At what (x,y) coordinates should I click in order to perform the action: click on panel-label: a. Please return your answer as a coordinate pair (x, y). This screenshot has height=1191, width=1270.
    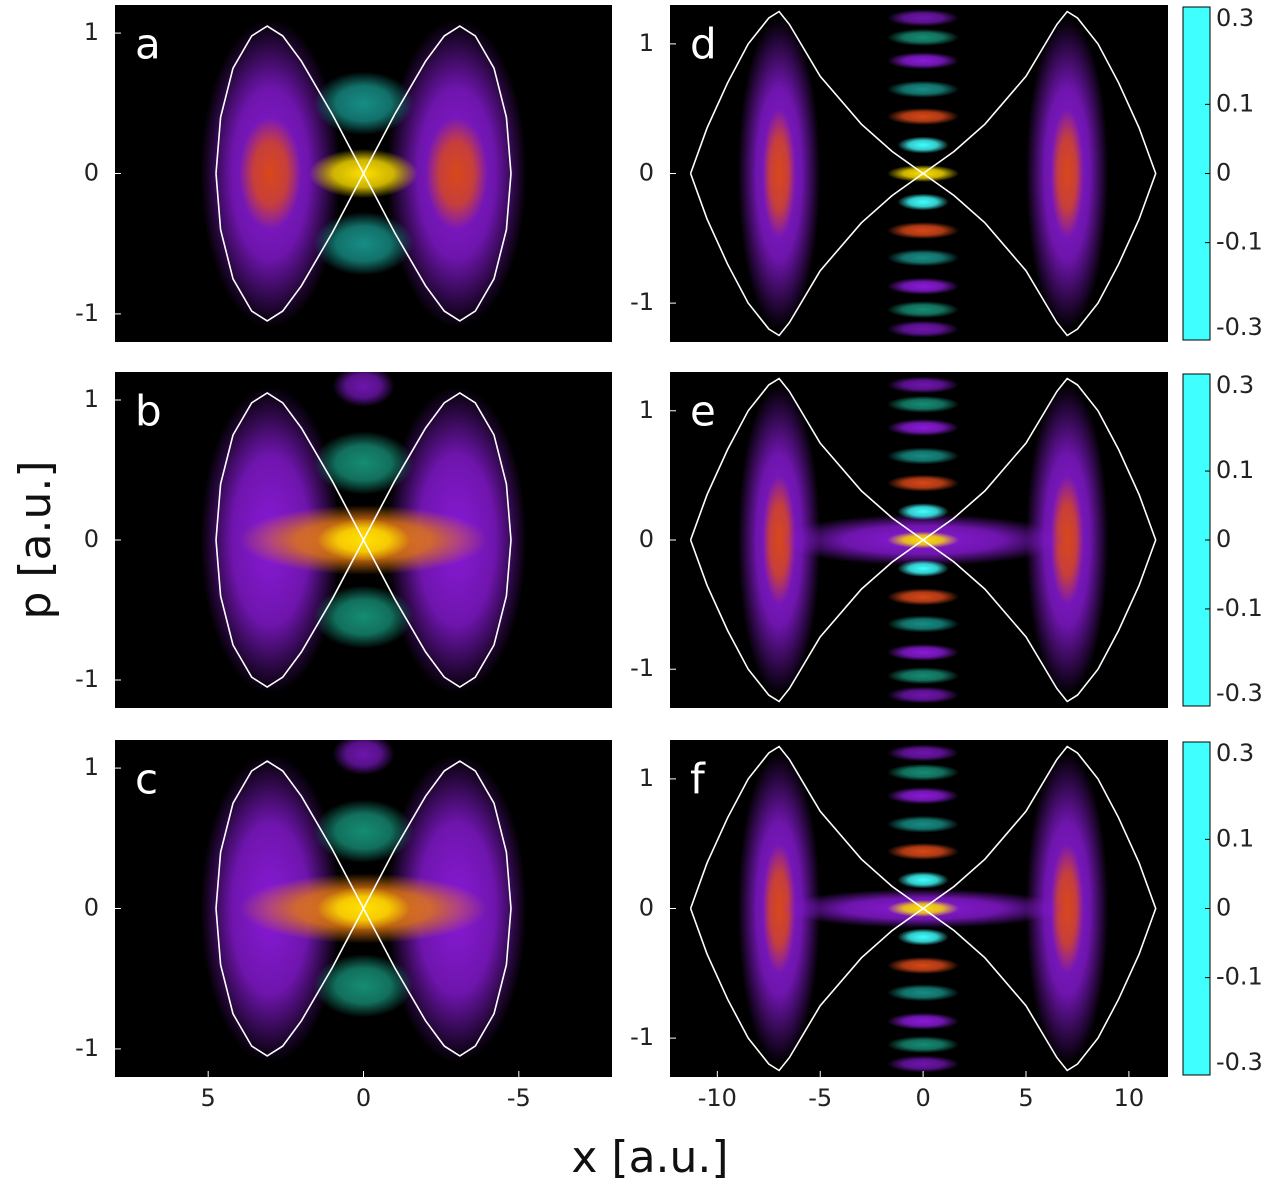
    Looking at the image, I should click on (148, 44).